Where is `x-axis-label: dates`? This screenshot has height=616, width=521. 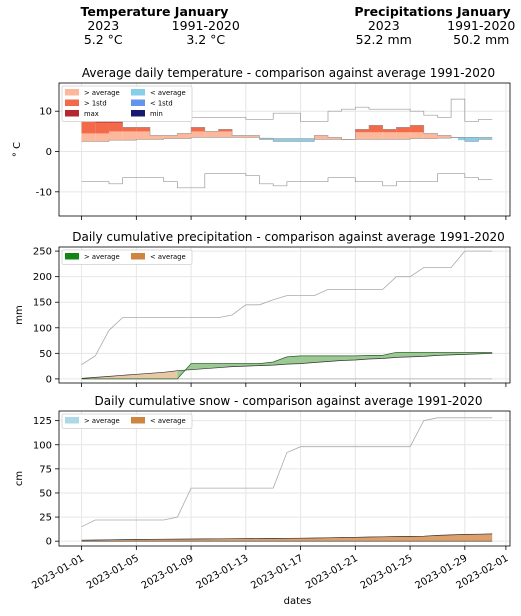 x-axis-label: dates is located at coordinates (298, 601).